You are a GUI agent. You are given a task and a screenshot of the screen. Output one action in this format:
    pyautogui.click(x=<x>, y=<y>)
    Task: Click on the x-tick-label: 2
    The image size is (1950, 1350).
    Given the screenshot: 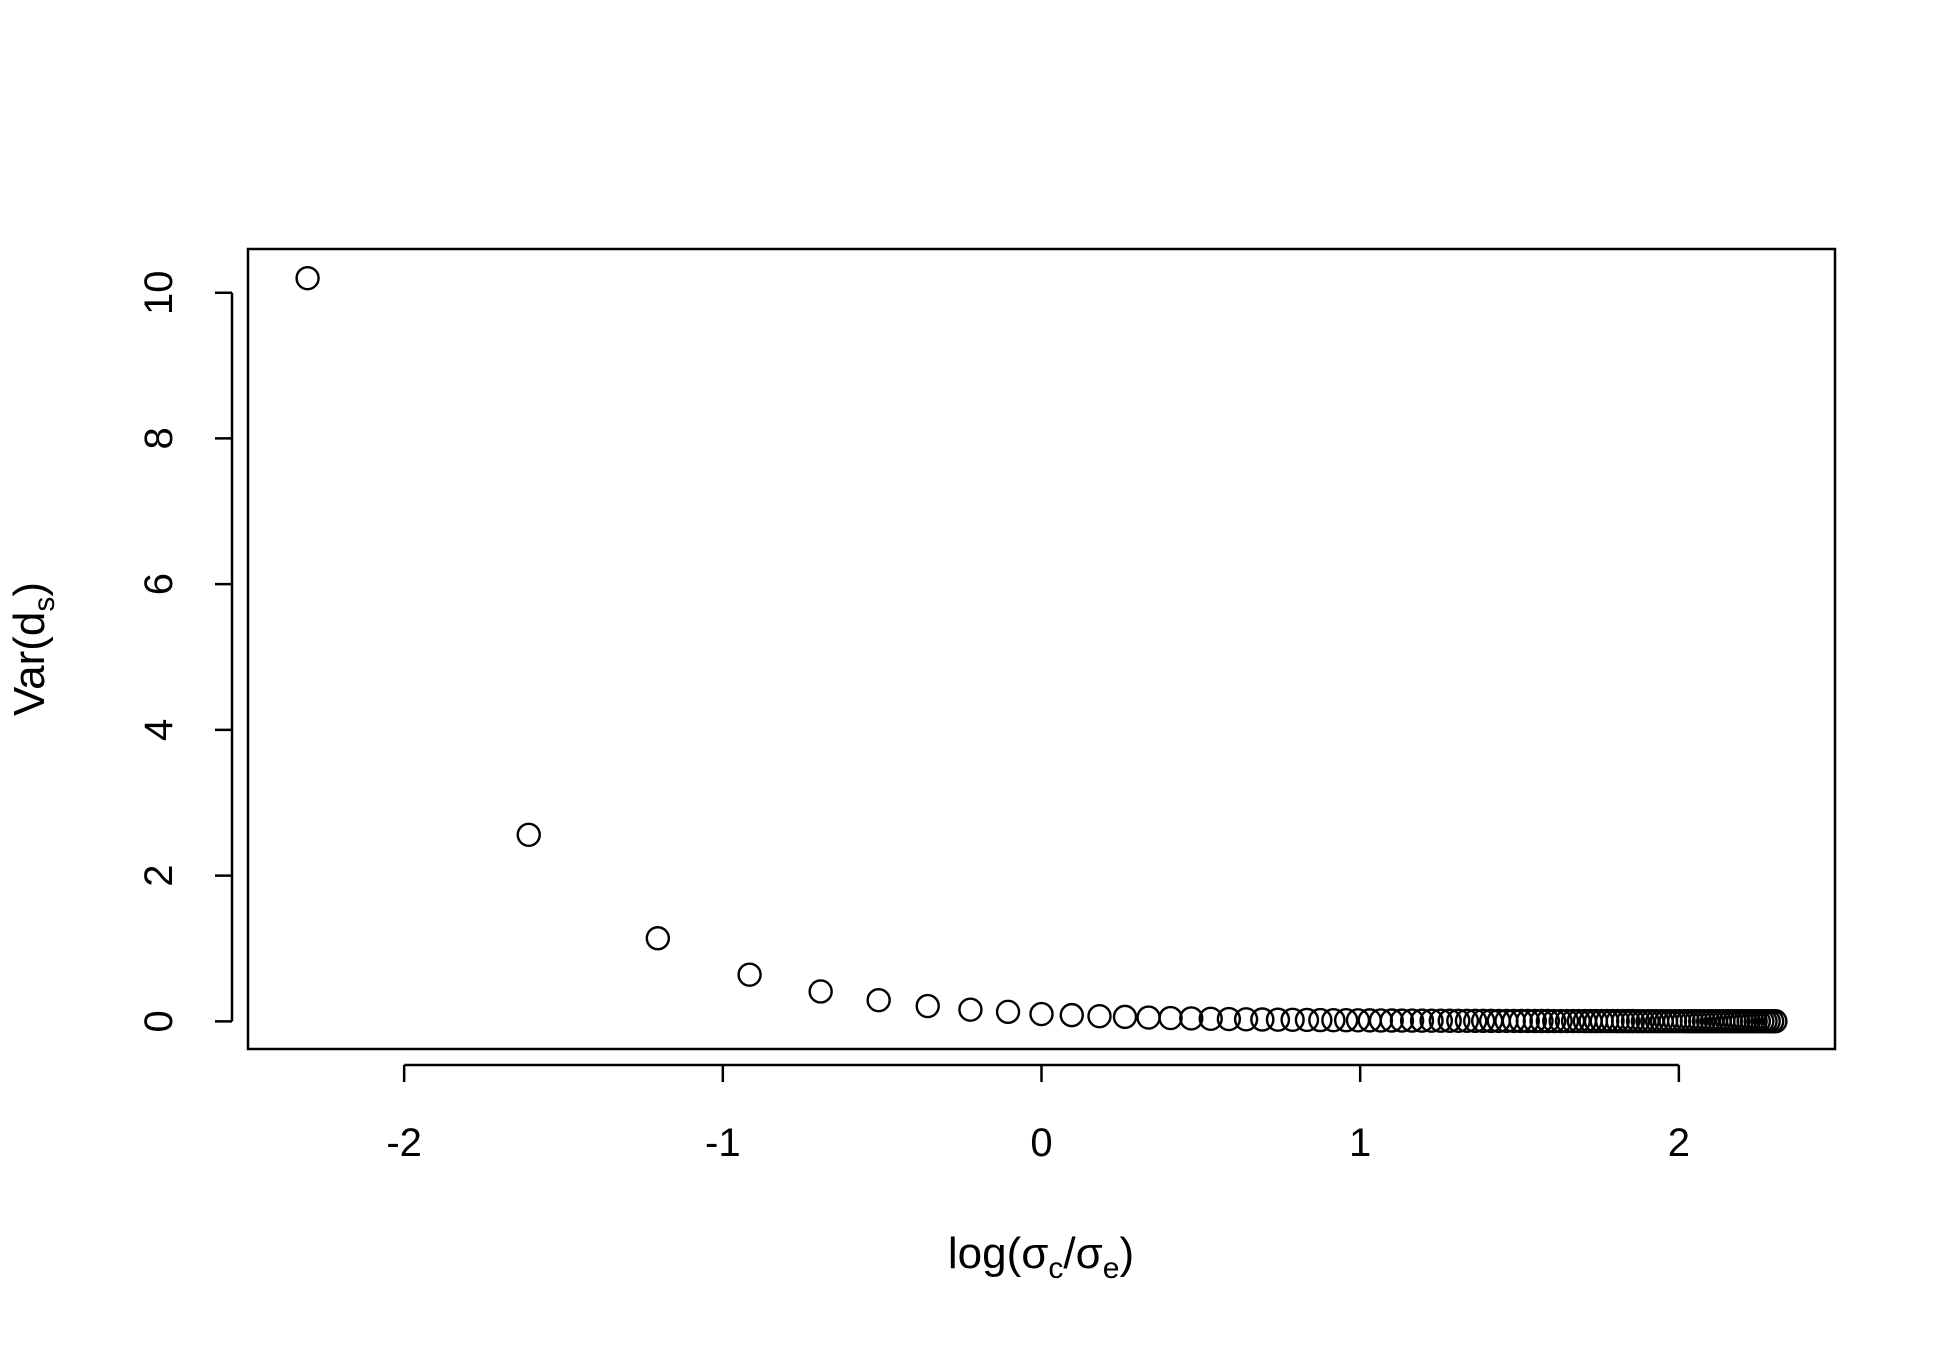 What is the action you would take?
    pyautogui.click(x=1679, y=1143)
    